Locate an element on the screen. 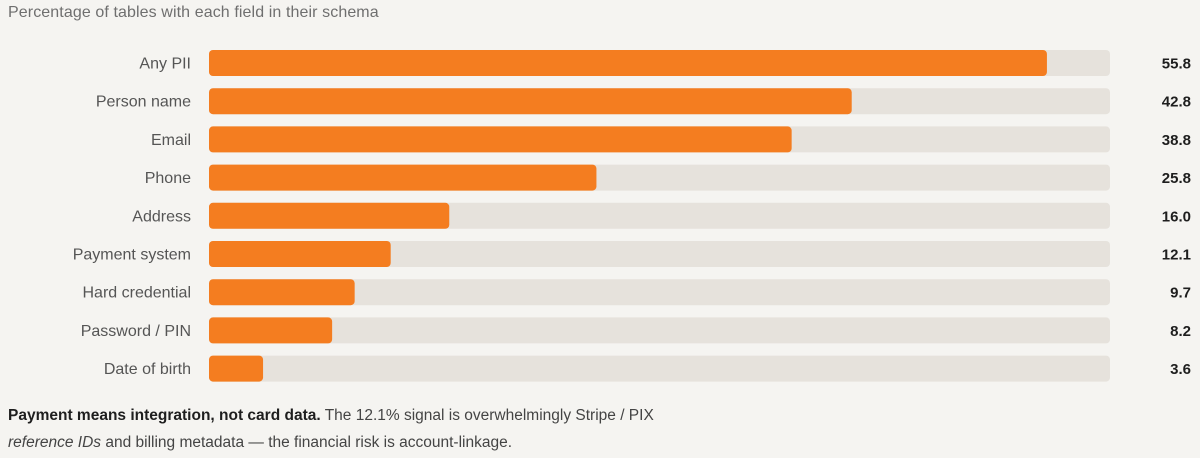 This screenshot has height=458, width=1200. bar-track-payment-system is located at coordinates (659, 254).